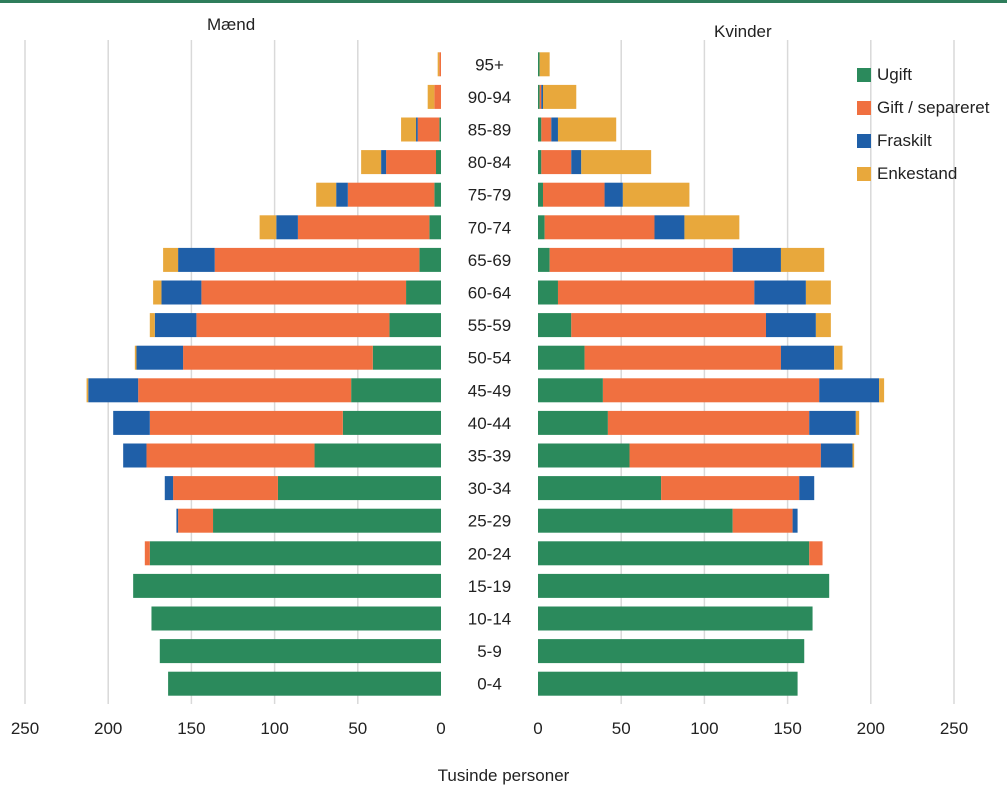  What do you see at coordinates (489, 423) in the screenshot?
I see `category-label-40-44: 40-44` at bounding box center [489, 423].